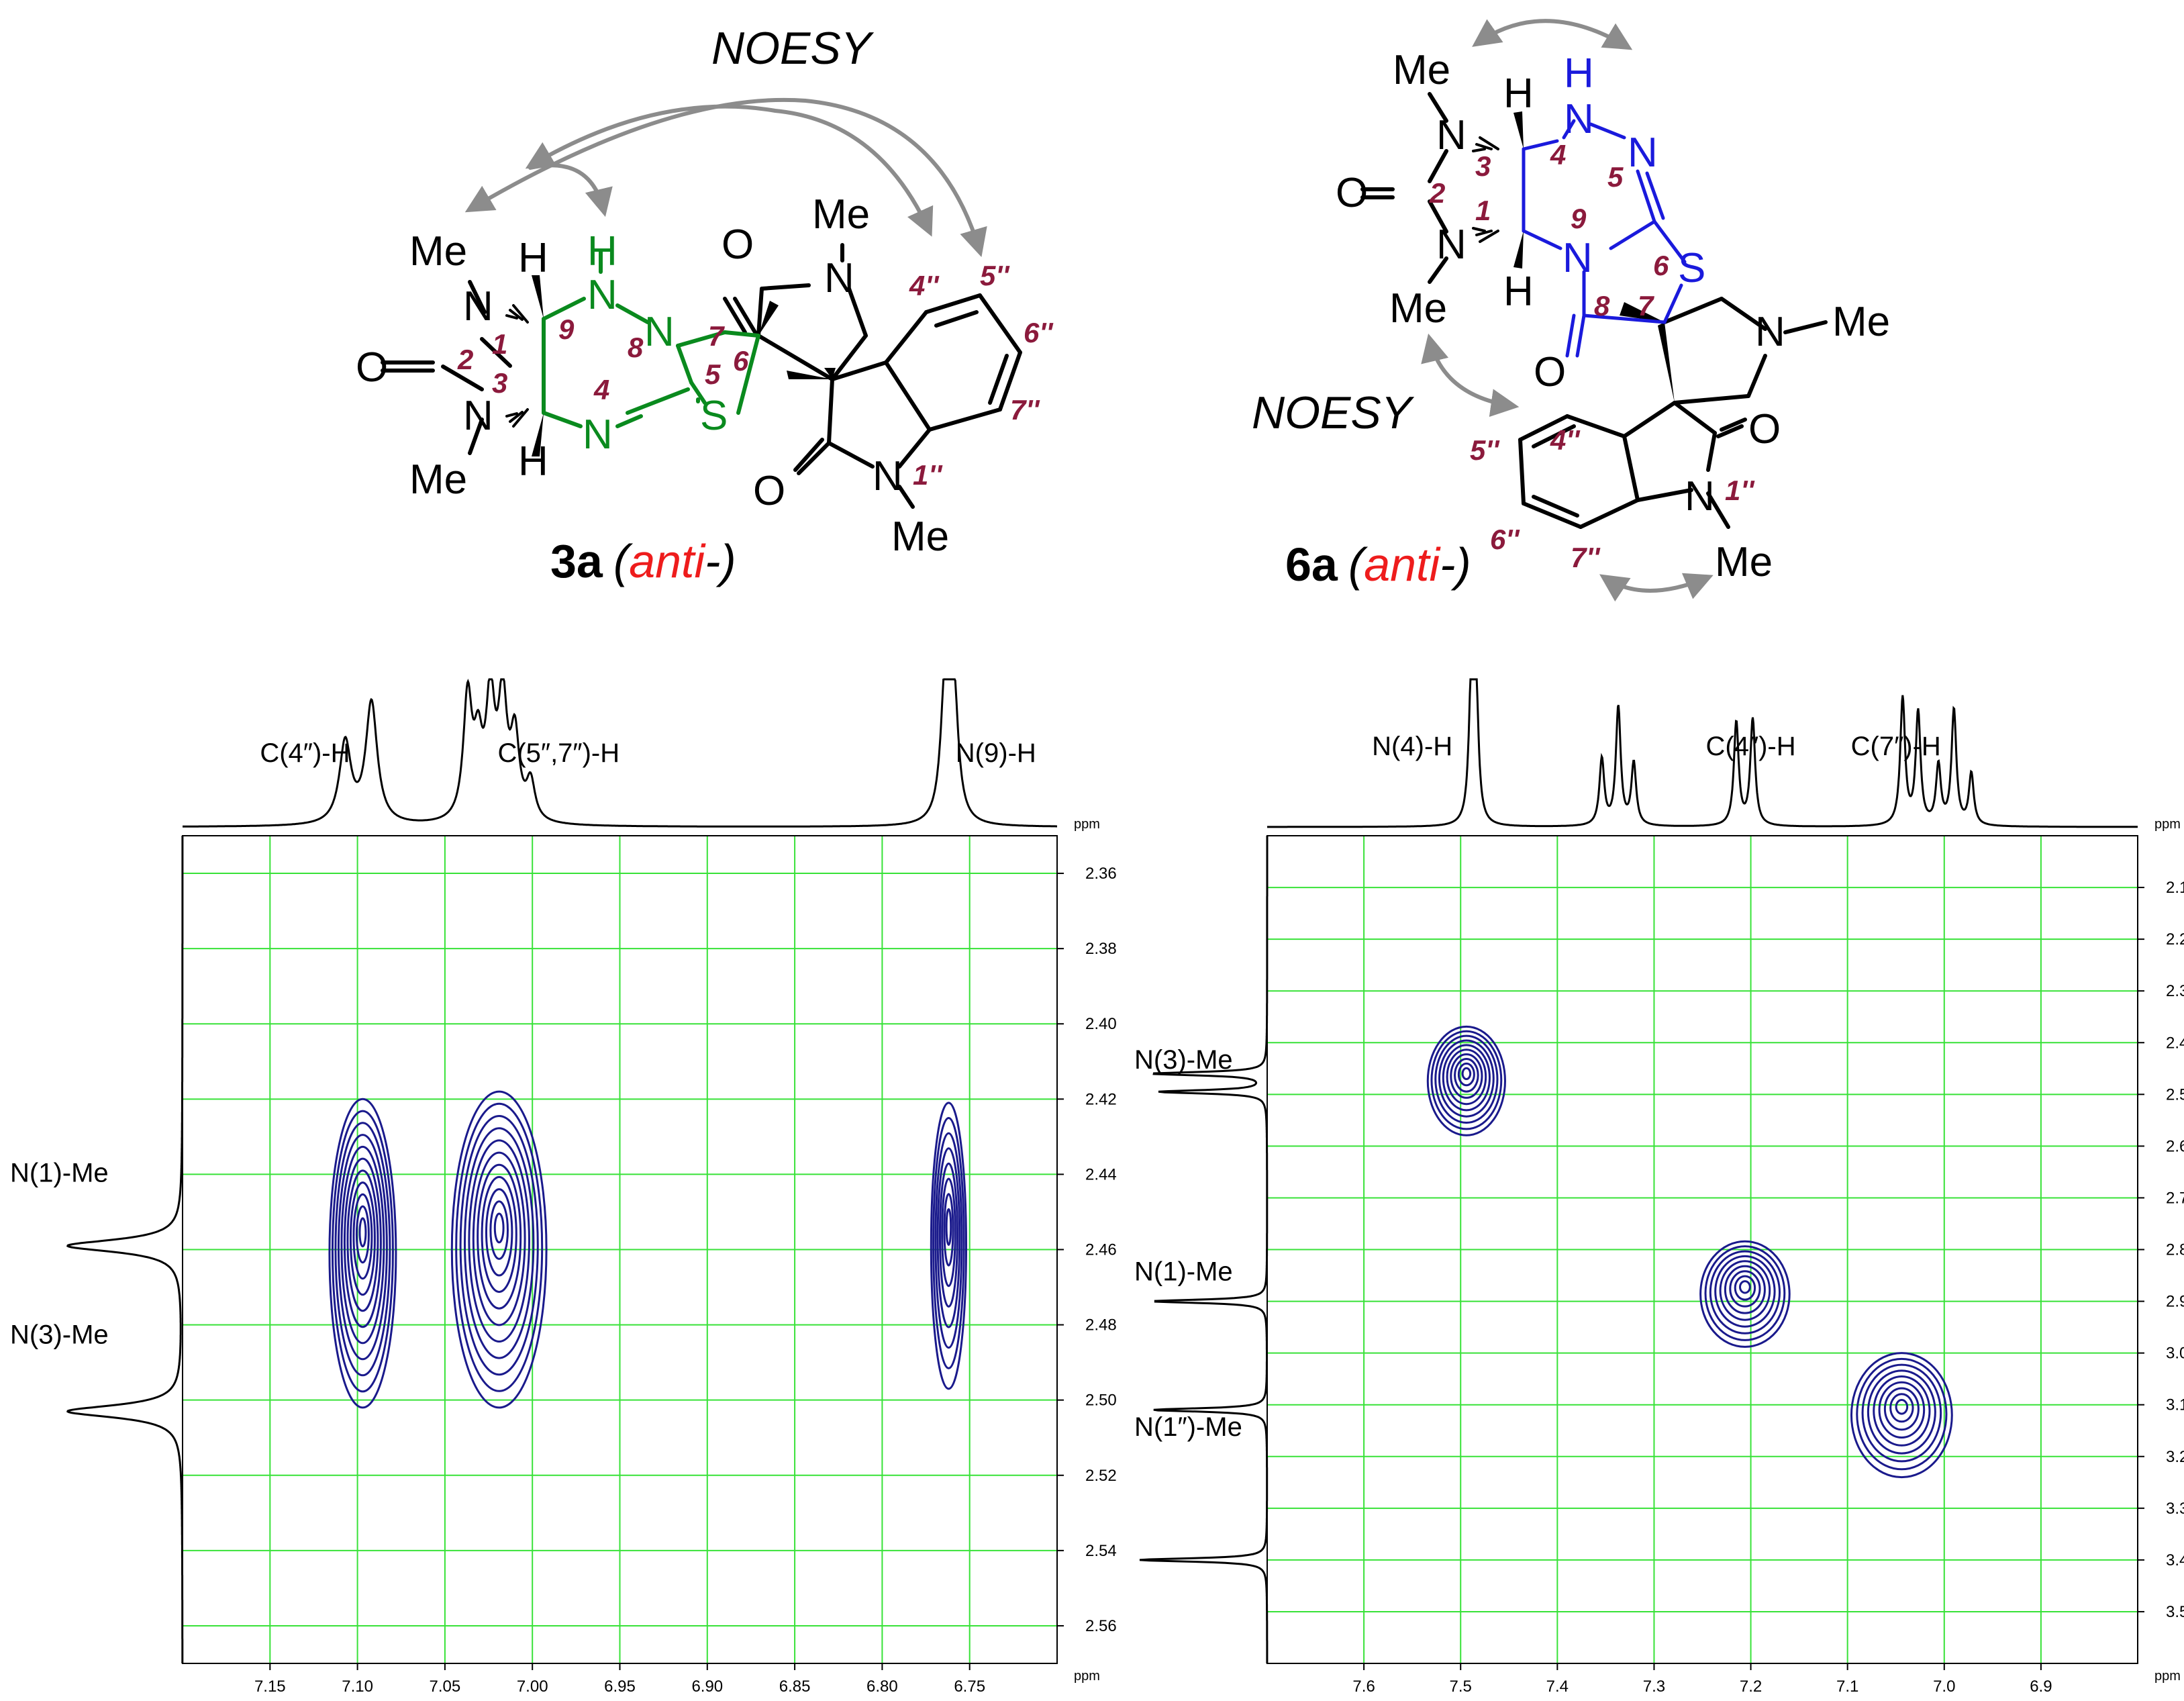 This screenshot has height=1701, width=2184. I want to click on locant-9-3a: 9, so click(567, 329).